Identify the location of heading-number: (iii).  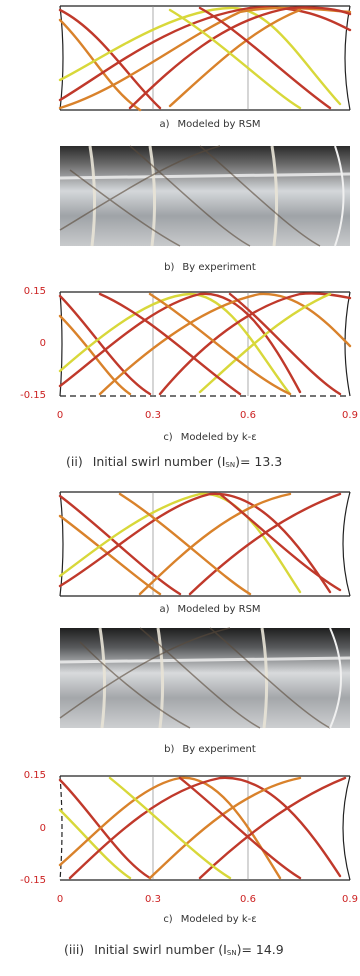
(74, 949).